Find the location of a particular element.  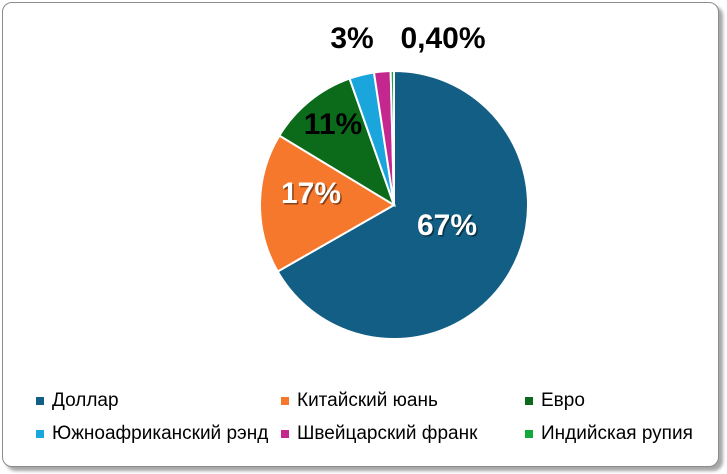

data-label-rupee: 0,40% is located at coordinates (442, 38).